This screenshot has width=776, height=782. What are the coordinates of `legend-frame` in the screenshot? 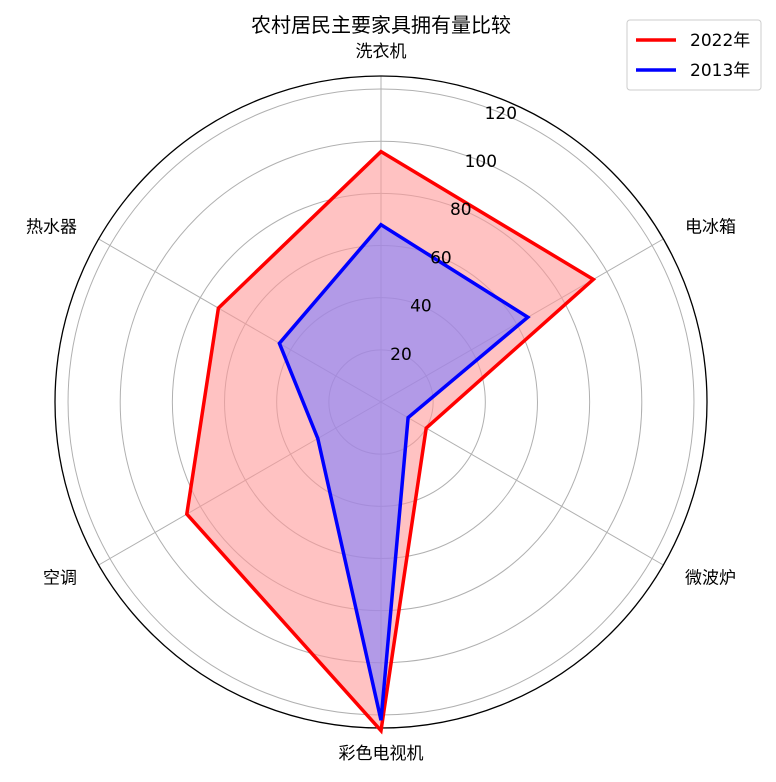 It's located at (694, 55).